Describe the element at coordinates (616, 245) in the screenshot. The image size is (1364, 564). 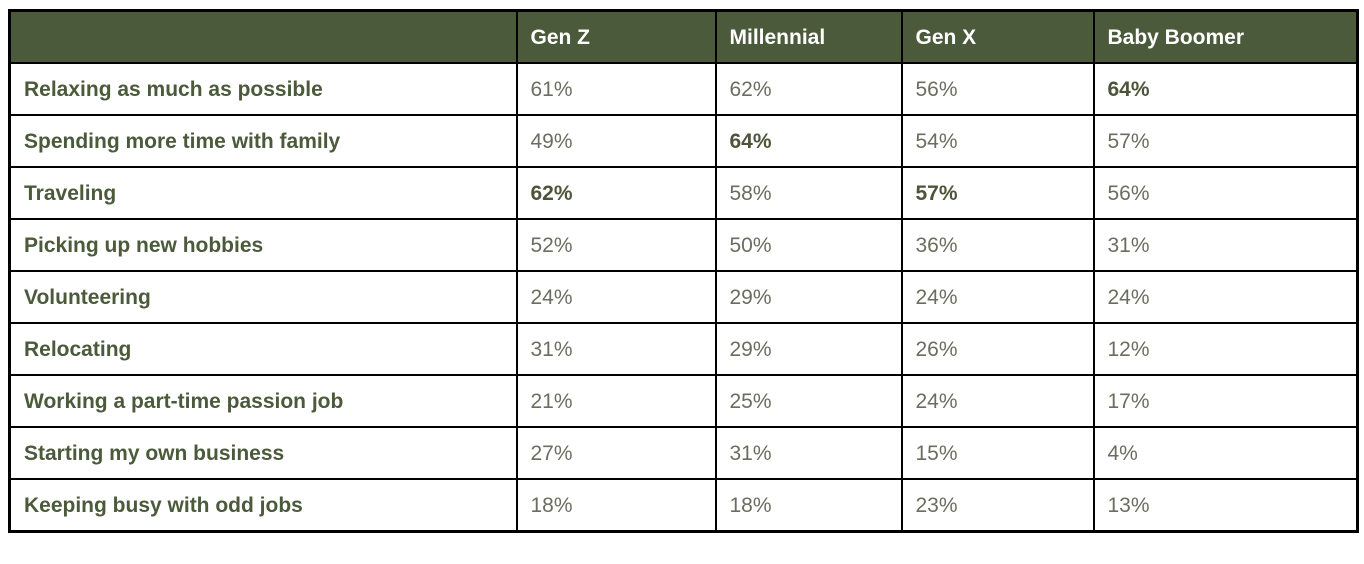
I see `value-cell: 52%` at that location.